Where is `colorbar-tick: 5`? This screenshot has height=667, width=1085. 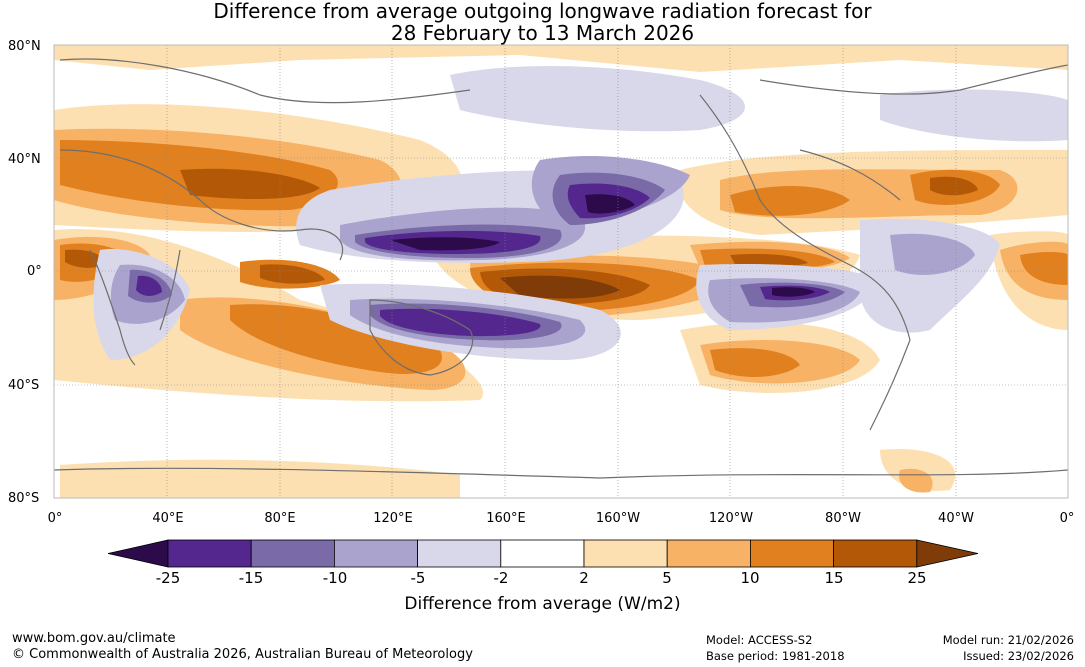 colorbar-tick: 5 is located at coordinates (667, 578).